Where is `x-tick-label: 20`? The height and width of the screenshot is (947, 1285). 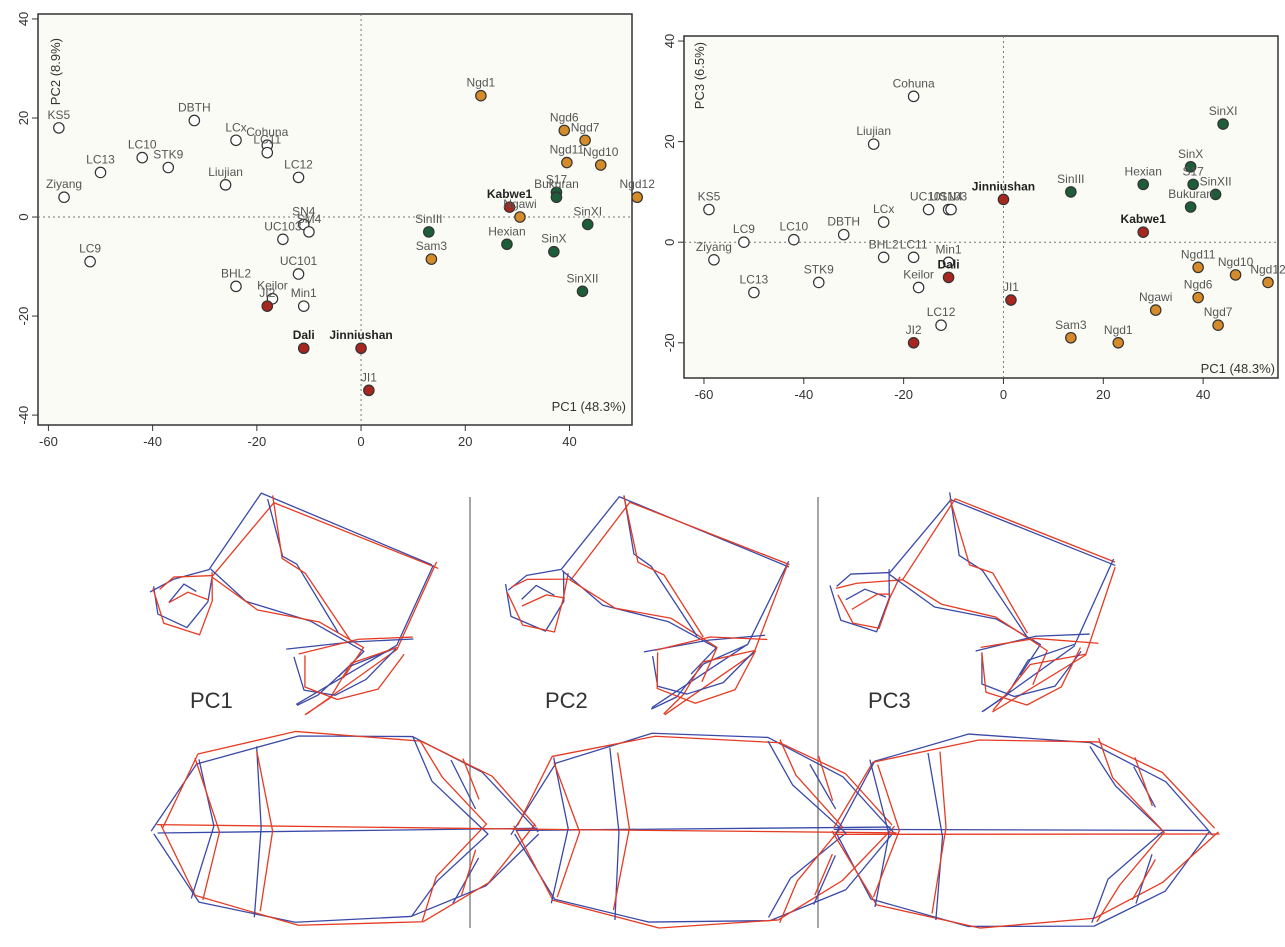 x-tick-label: 20 is located at coordinates (465, 441).